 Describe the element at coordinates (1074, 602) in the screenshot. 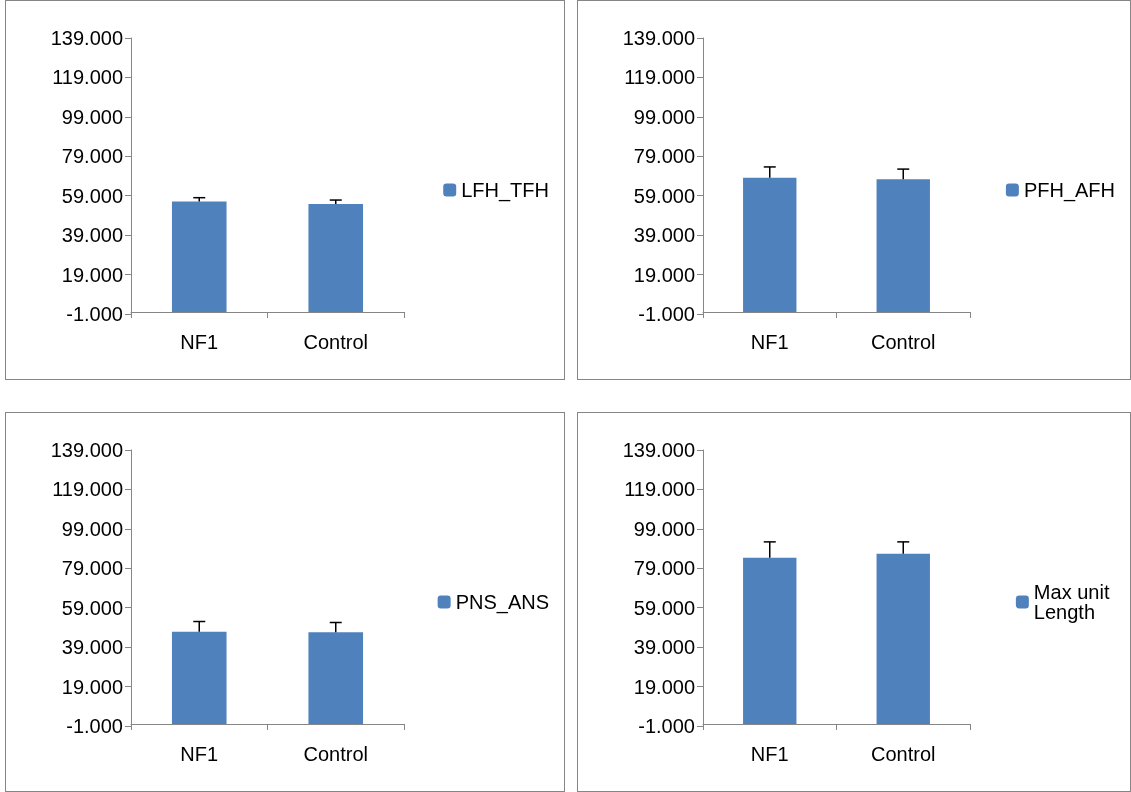

I see `legend-label: Max unit Length` at that location.